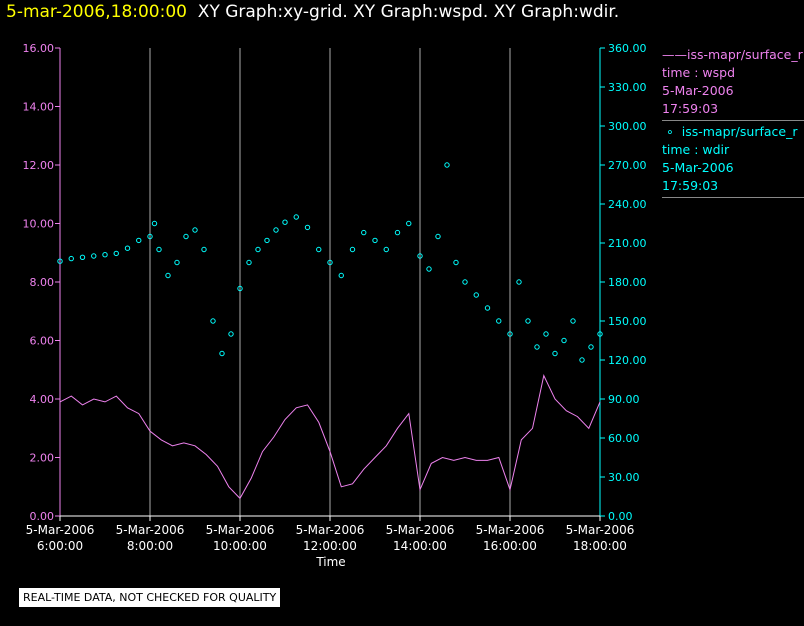  I want to click on wspd-line, so click(330, 437).